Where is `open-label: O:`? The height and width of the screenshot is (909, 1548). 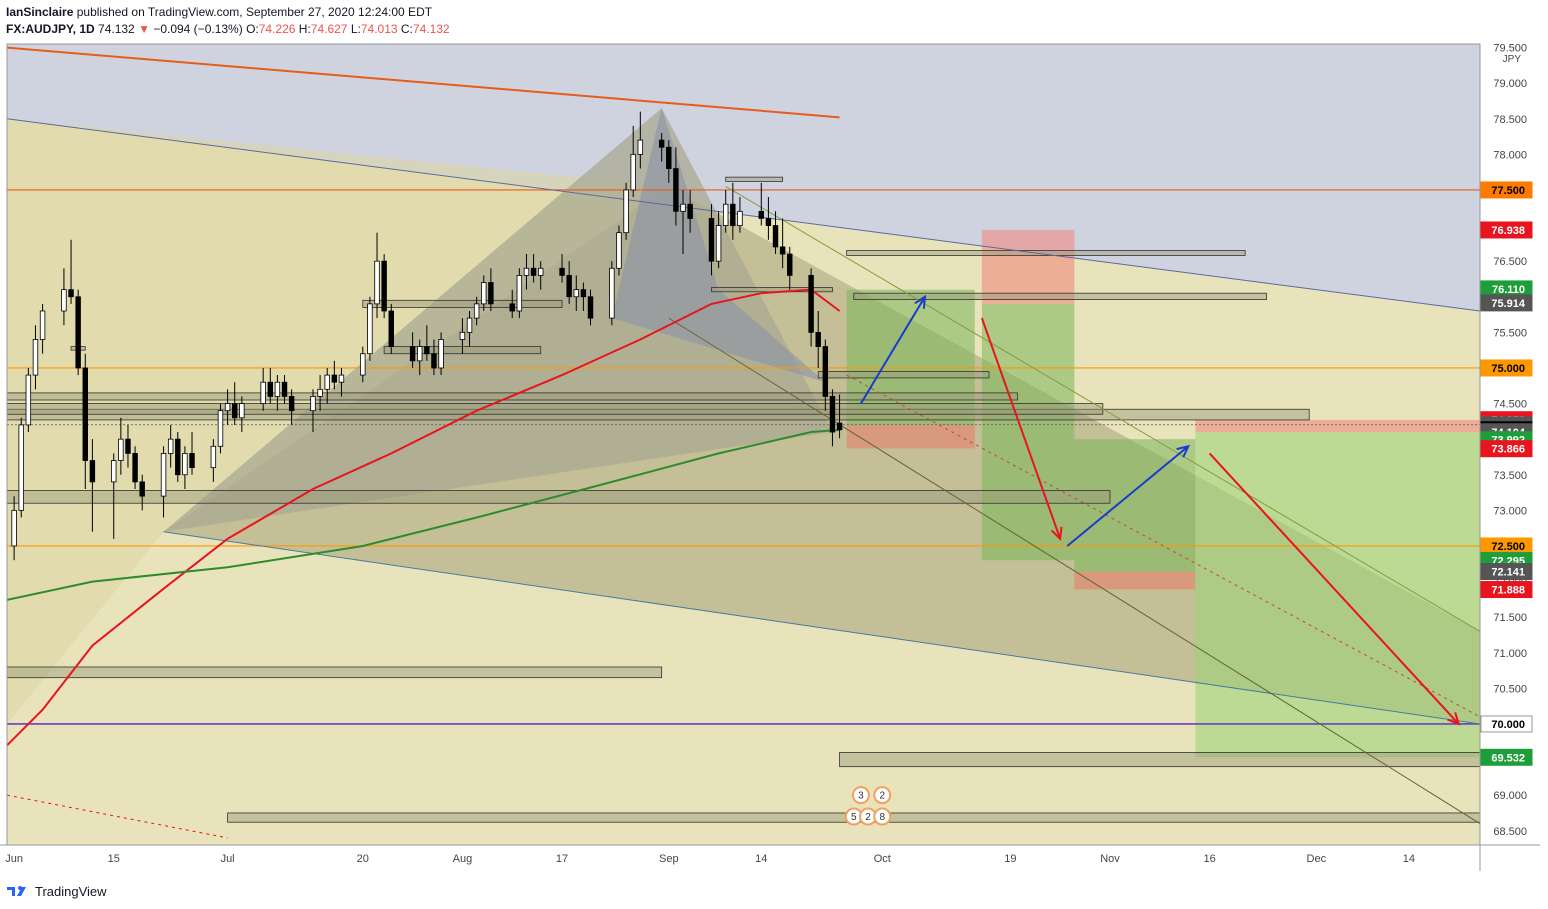 open-label: O: is located at coordinates (252, 29).